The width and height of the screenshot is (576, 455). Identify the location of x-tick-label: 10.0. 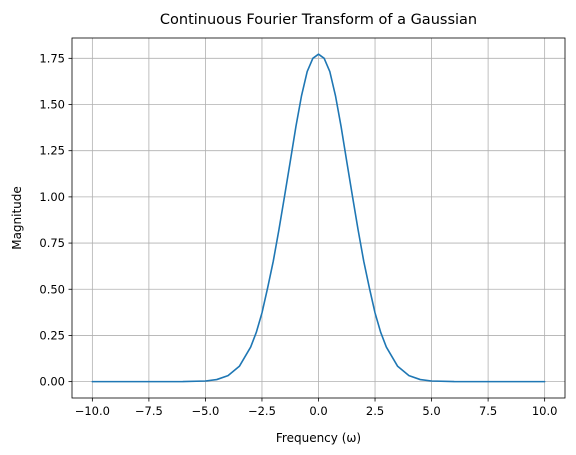
(545, 411).